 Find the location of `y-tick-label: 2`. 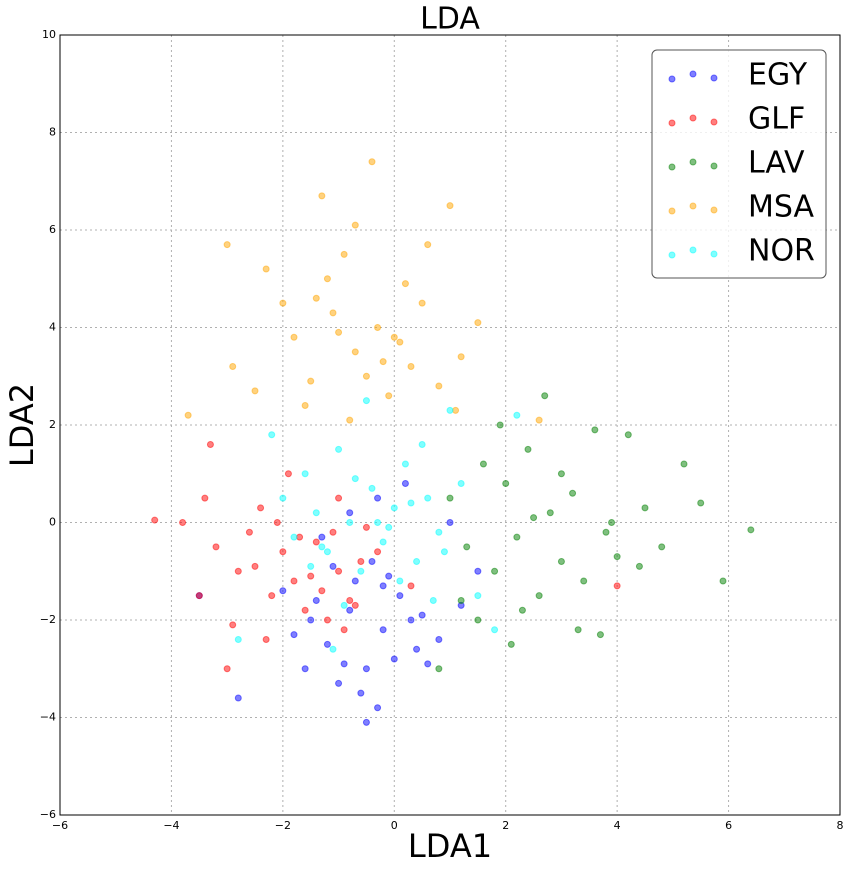

y-tick-label: 2 is located at coordinates (52, 424).